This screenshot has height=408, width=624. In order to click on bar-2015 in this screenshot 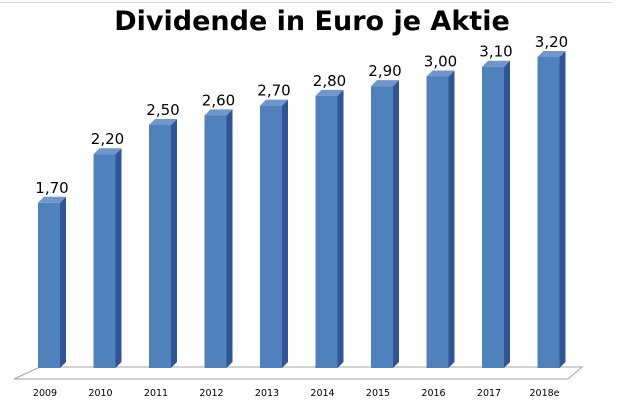, I will do `click(385, 224)`.